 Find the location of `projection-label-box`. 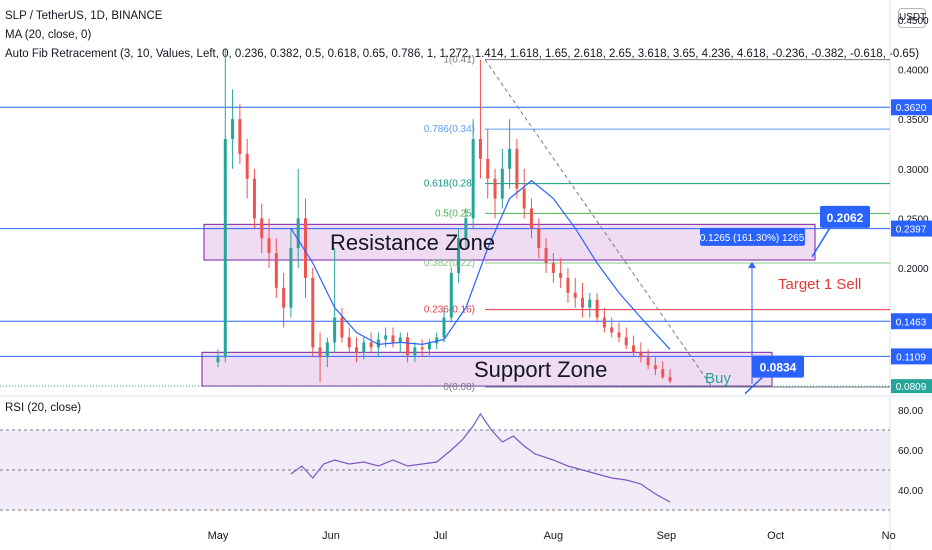

projection-label-box is located at coordinates (752, 236).